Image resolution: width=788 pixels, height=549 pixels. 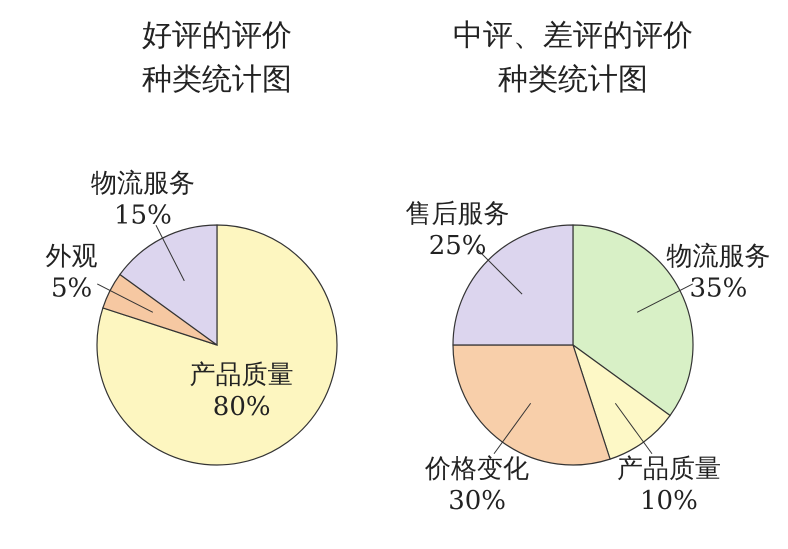 What do you see at coordinates (719, 289) in the screenshot?
I see `data-label: 35%` at bounding box center [719, 289].